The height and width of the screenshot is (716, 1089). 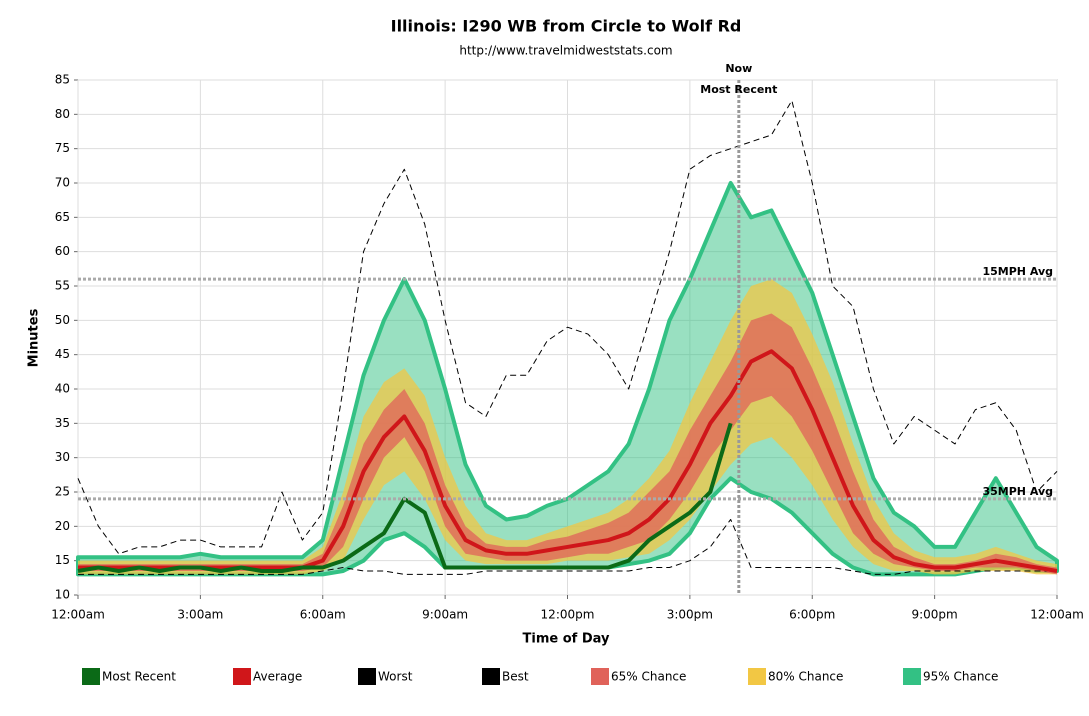 I want to click on y-tick-label: 10, so click(x=62, y=595).